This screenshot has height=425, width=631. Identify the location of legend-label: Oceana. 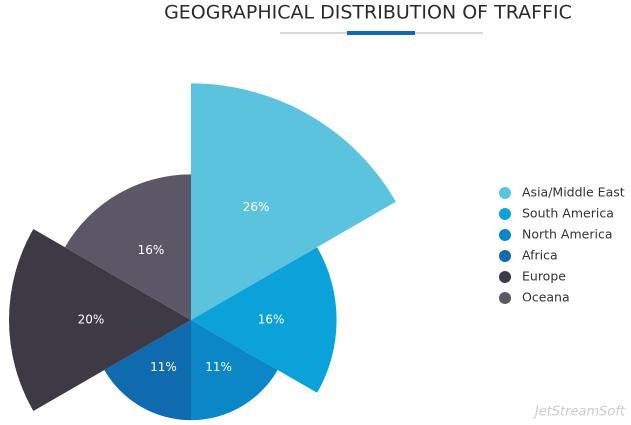
(546, 297).